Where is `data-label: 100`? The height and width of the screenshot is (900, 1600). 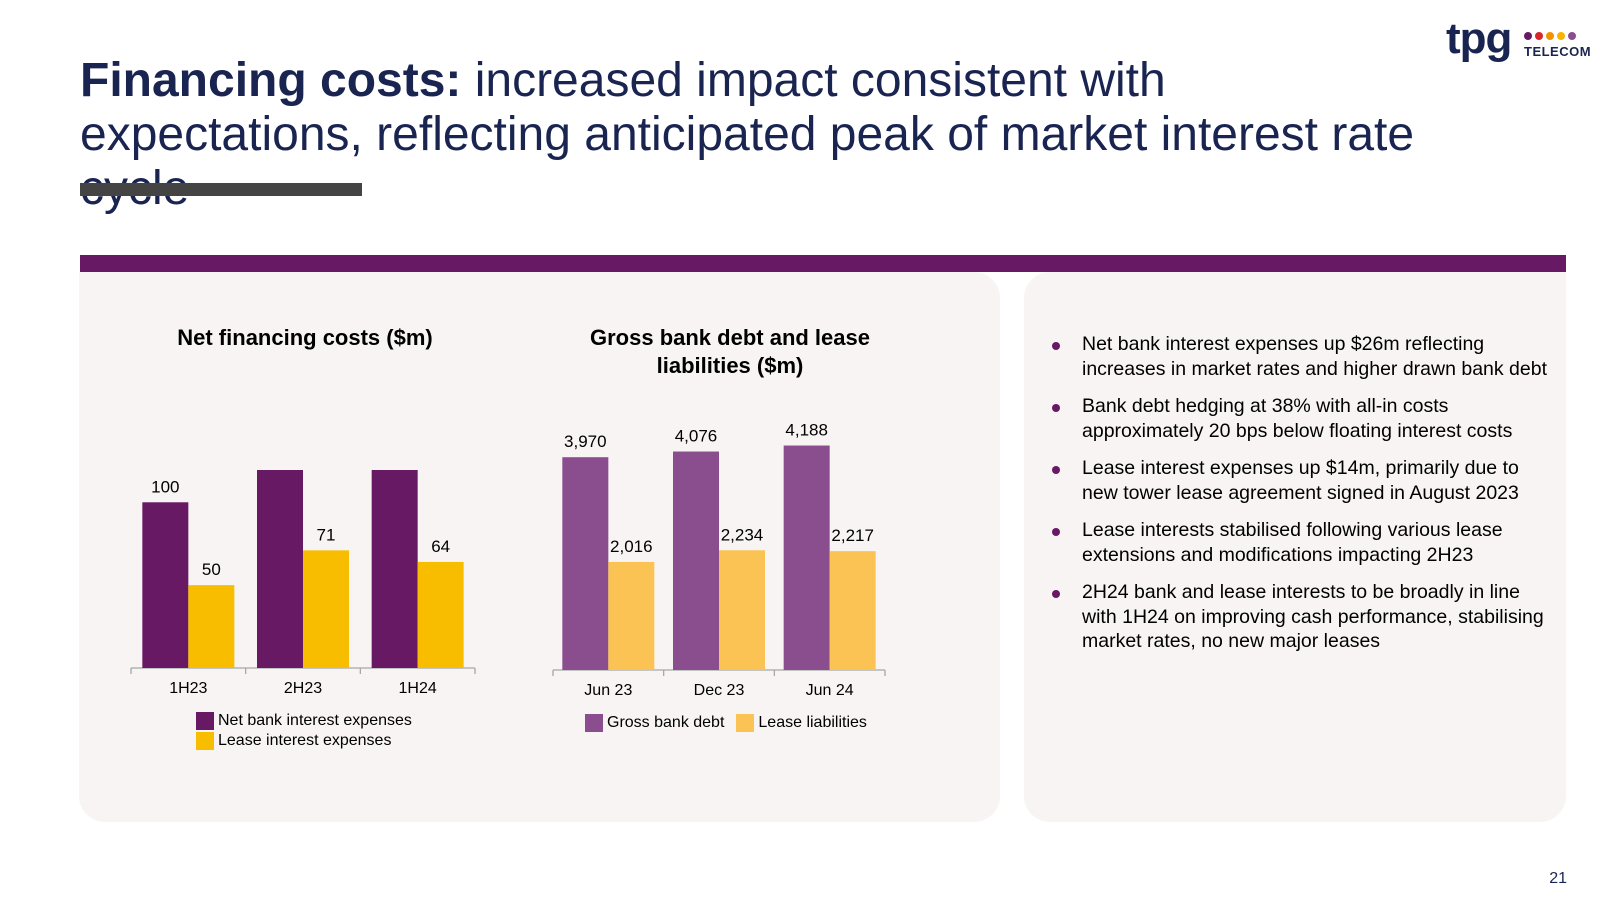
data-label: 100 is located at coordinates (165, 486).